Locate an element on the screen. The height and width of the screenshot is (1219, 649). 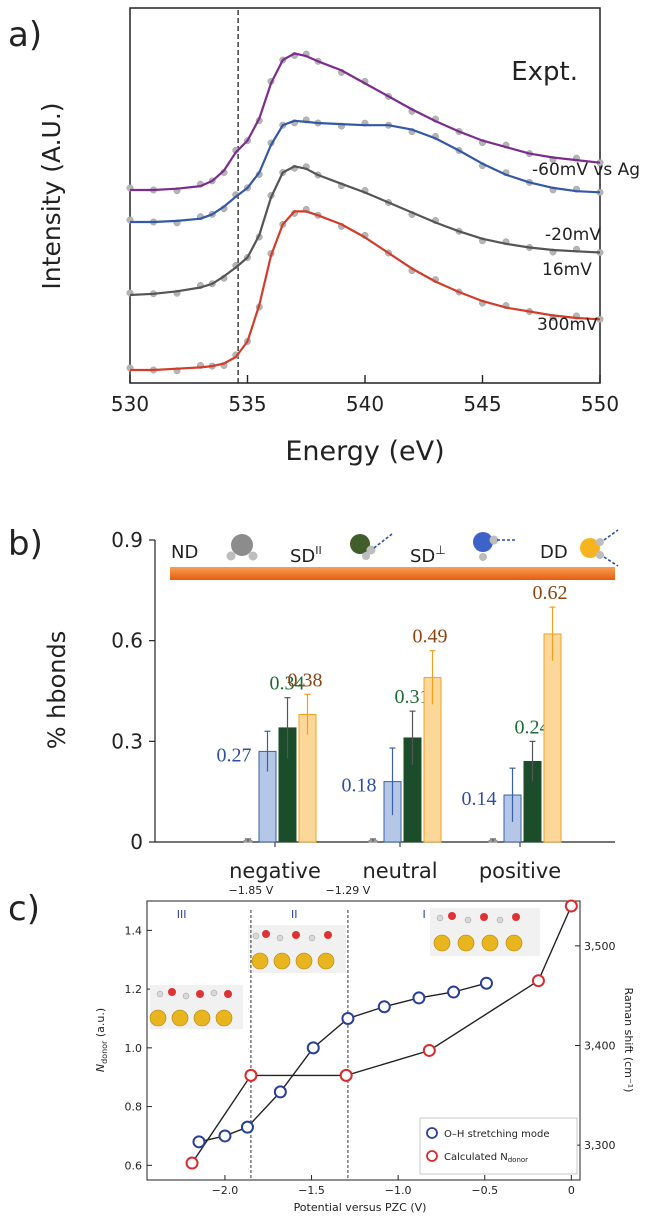
panel-a-xlabel: Energy (eV) is located at coordinates (364, 451).